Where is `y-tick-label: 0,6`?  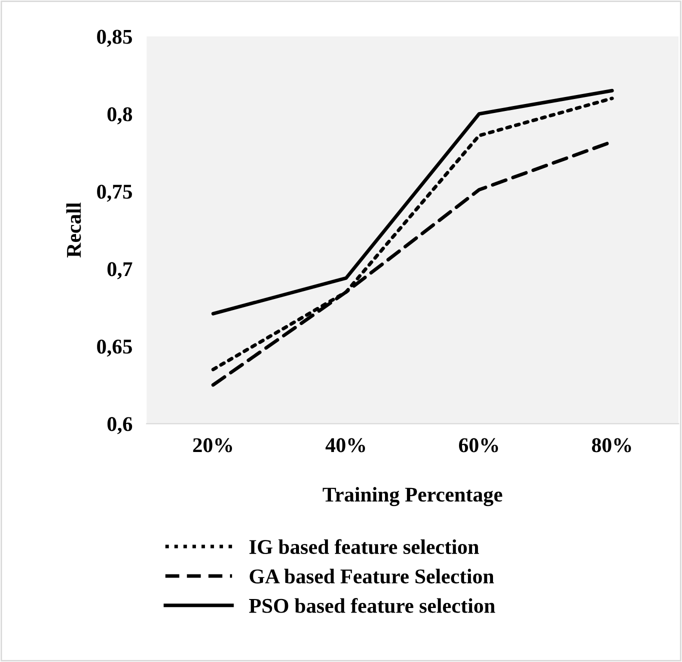
y-tick-label: 0,6 is located at coordinates (119, 425).